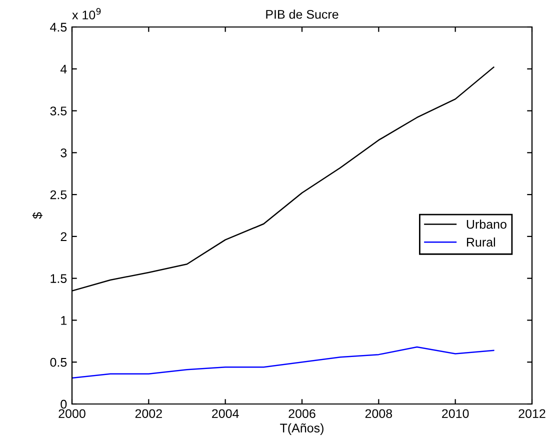 This screenshot has height=444, width=555. Describe the element at coordinates (455, 413) in the screenshot. I see `x-tick-label: 2010` at that location.